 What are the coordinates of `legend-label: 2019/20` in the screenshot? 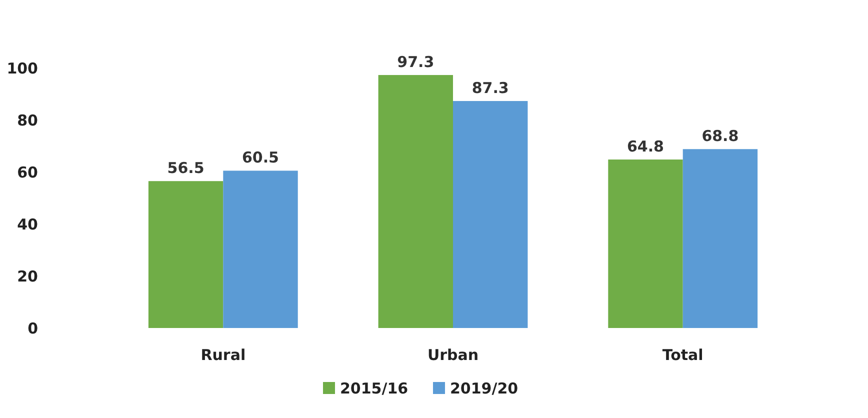 It's located at (484, 388).